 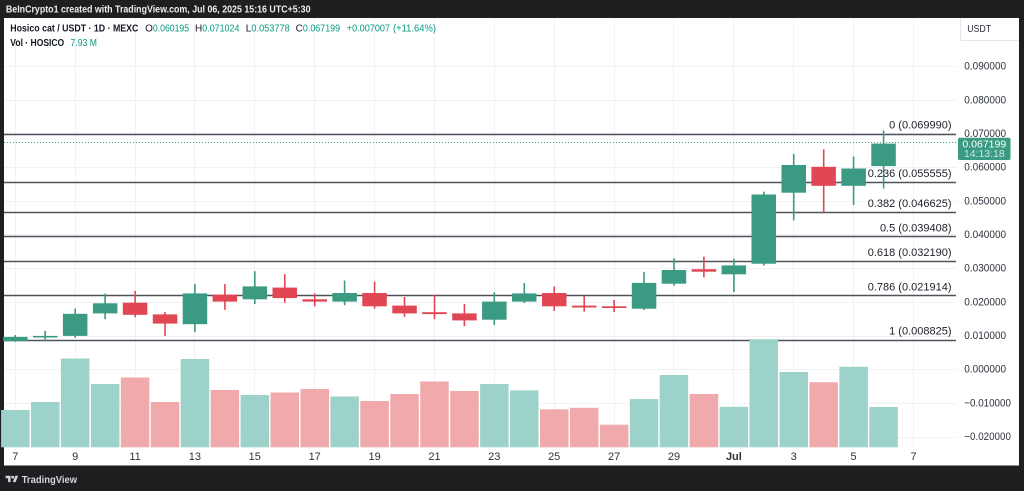 I want to click on svg-text: (+11.64%), so click(x=414, y=29).